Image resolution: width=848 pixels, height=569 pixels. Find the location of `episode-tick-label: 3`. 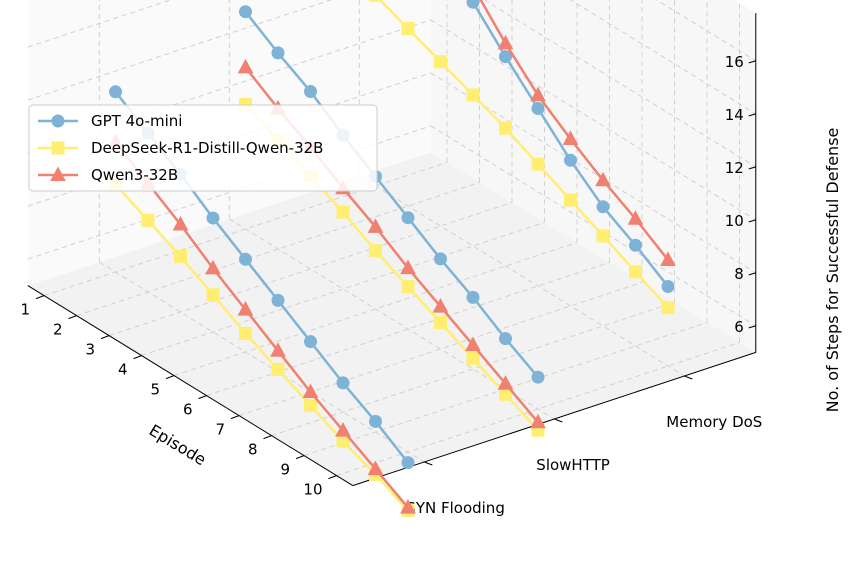

episode-tick-label: 3 is located at coordinates (90, 350).